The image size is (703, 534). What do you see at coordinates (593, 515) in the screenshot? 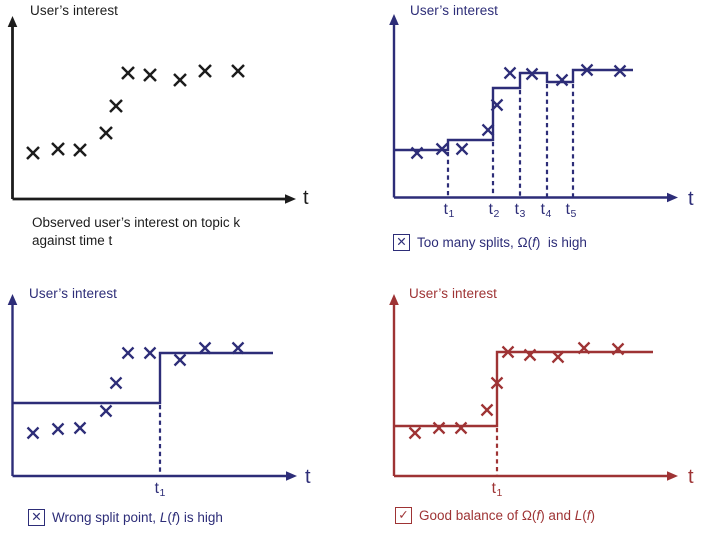
I see `caption-segment: )` at bounding box center [593, 515].